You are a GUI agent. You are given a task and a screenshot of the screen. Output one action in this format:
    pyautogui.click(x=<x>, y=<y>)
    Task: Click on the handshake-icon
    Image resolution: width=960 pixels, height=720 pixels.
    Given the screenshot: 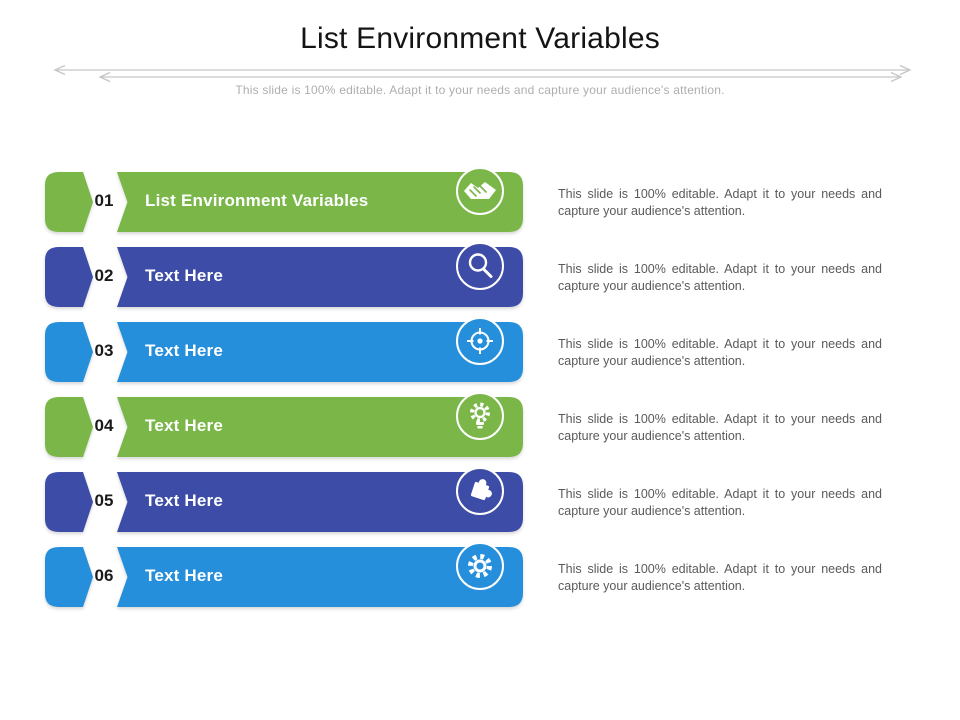 What is the action you would take?
    pyautogui.click(x=480, y=190)
    